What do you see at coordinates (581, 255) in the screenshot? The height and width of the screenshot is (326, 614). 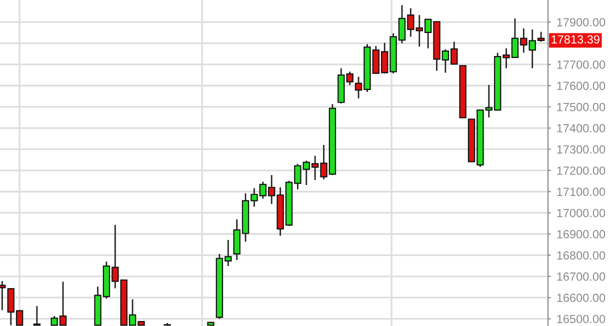 I see `y-tick-label: 16800.00` at bounding box center [581, 255].